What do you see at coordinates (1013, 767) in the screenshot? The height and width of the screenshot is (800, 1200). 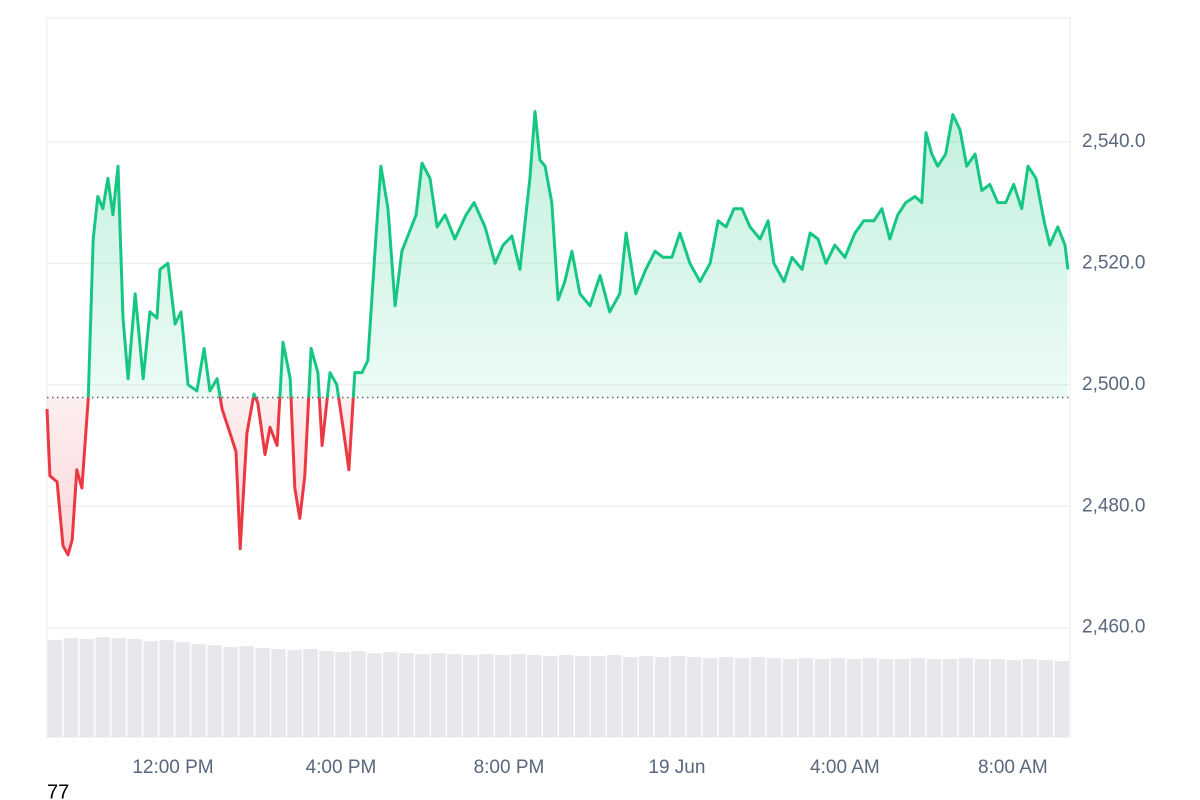 I see `x-tick-label: 8:00 AM` at bounding box center [1013, 767].